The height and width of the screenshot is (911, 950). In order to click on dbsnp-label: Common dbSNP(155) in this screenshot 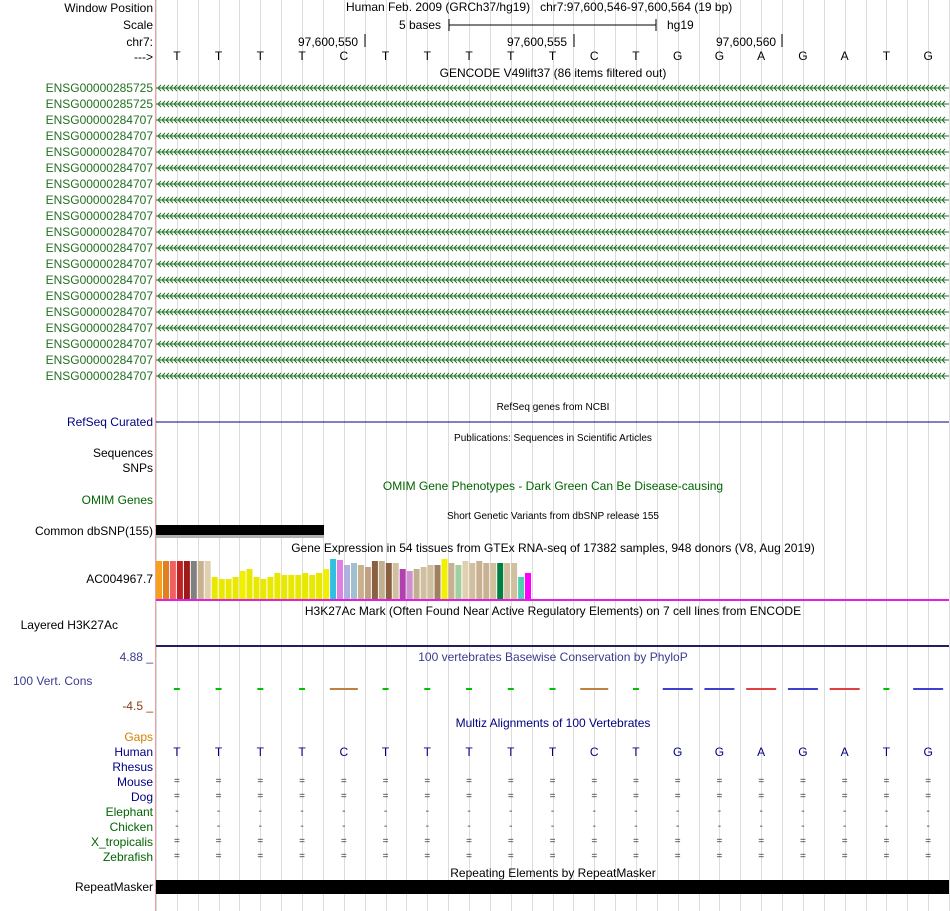, I will do `click(93, 531)`.